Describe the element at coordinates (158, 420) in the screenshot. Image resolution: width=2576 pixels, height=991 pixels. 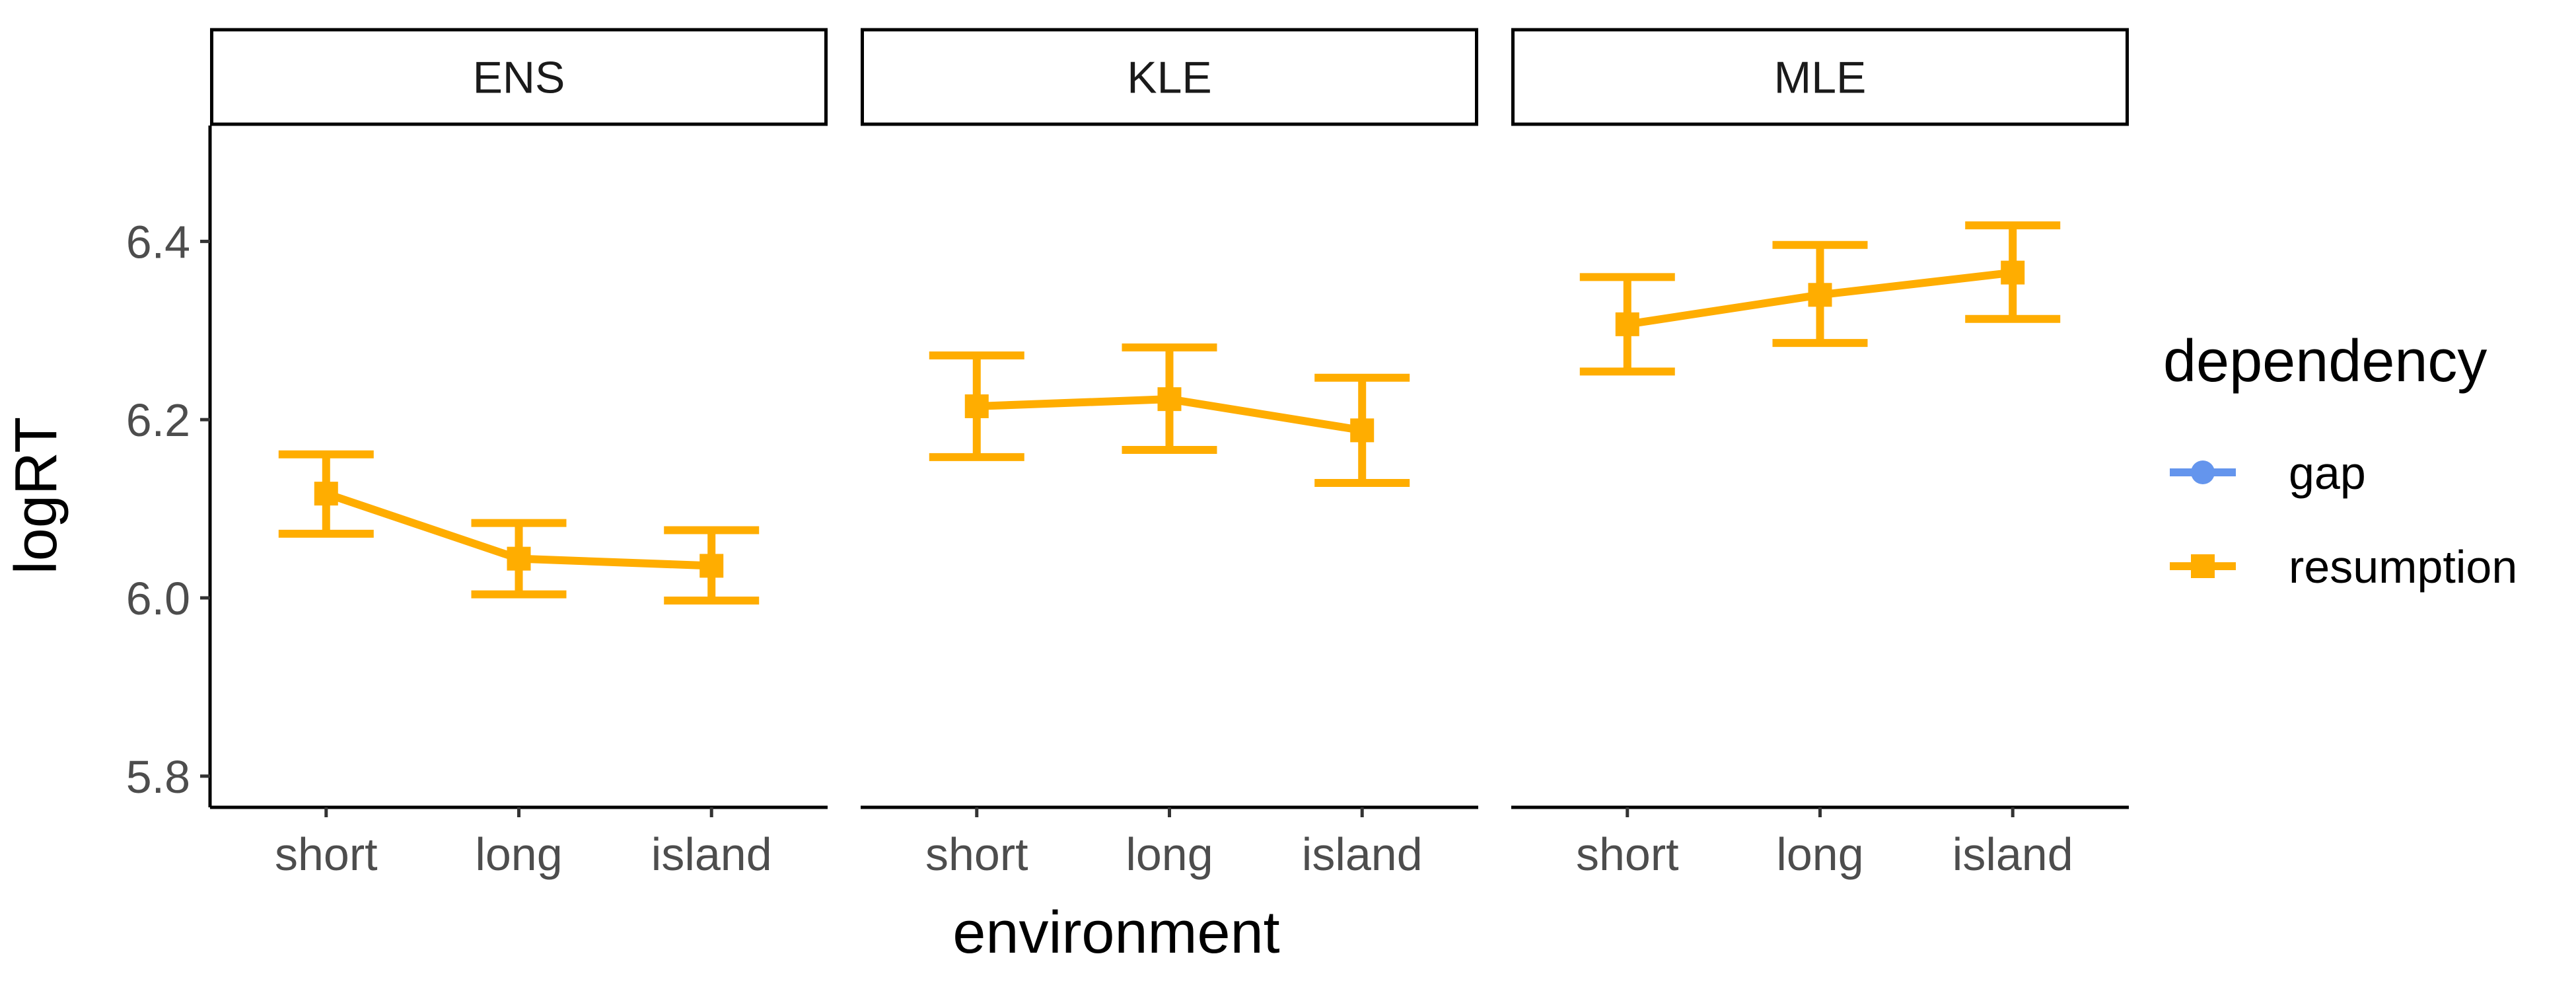
I see `y-tick-label: 6.2` at that location.